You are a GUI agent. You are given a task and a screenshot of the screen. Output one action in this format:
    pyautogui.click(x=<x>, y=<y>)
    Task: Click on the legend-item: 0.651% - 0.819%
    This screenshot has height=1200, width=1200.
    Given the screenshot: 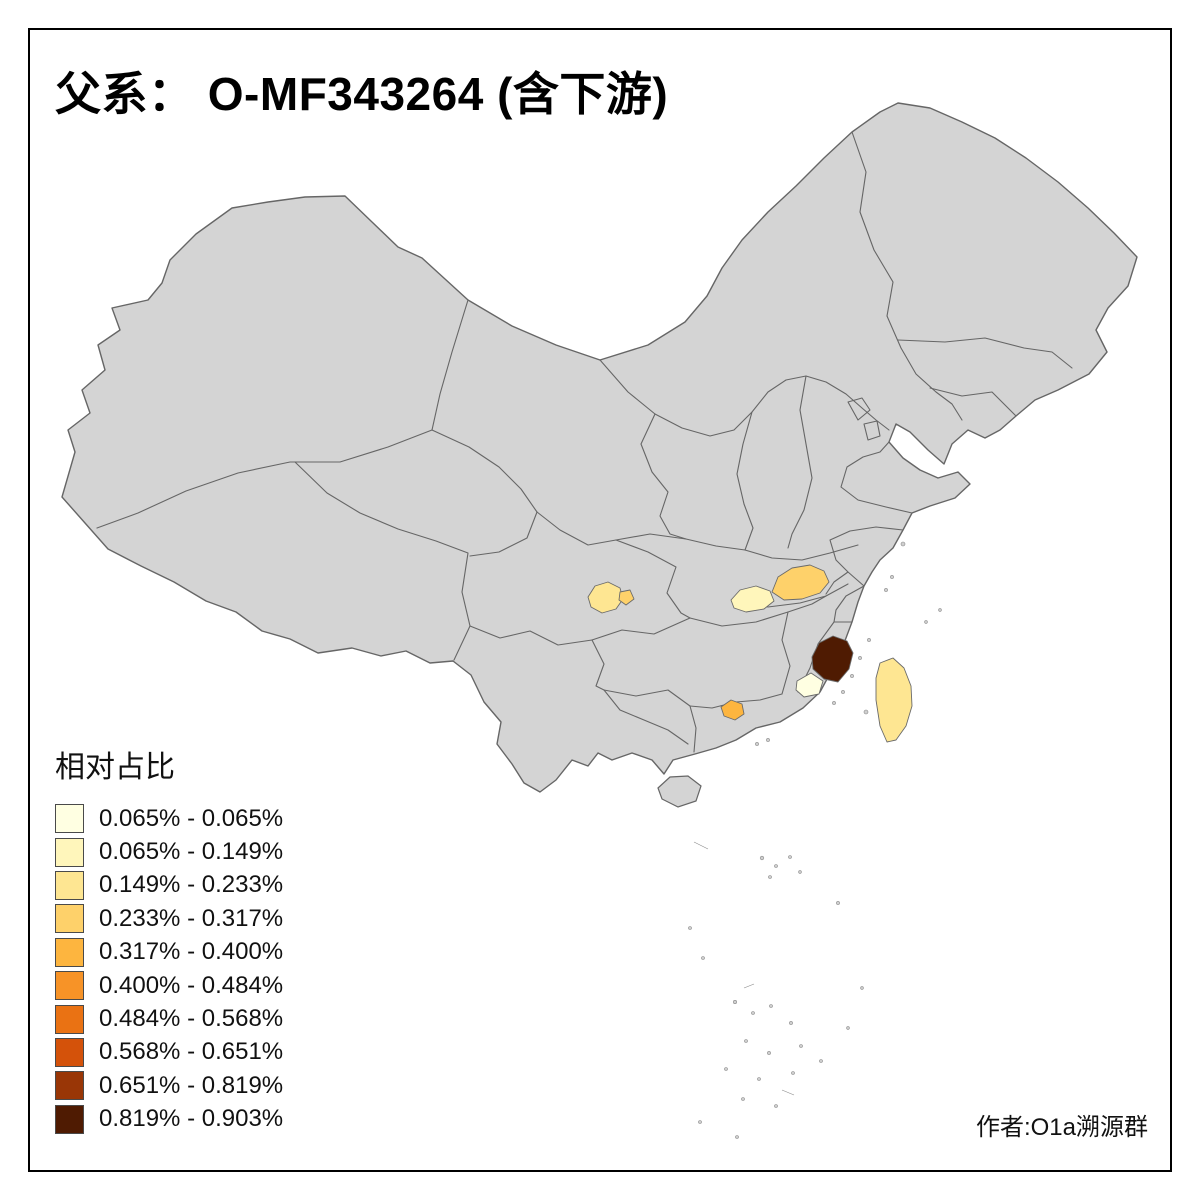 What is the action you would take?
    pyautogui.click(x=169, y=1085)
    